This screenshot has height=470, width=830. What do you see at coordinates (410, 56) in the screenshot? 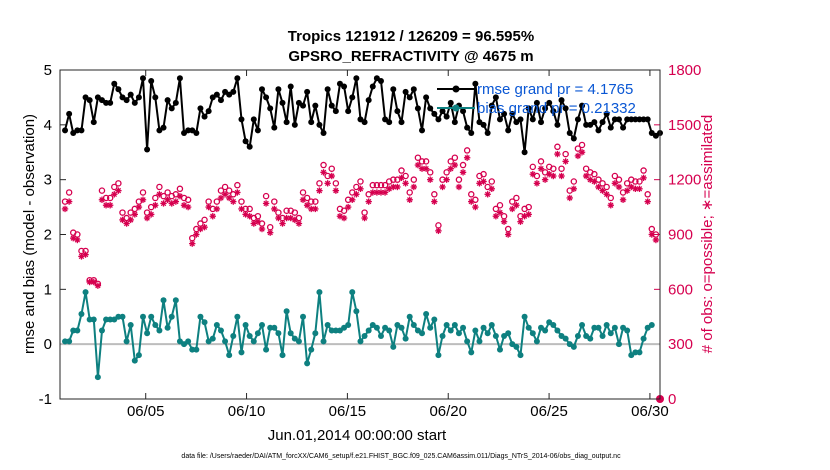
I see `chart-title-line2: GPSRO_REFRACTIVITY @ 4675 m` at bounding box center [410, 56].